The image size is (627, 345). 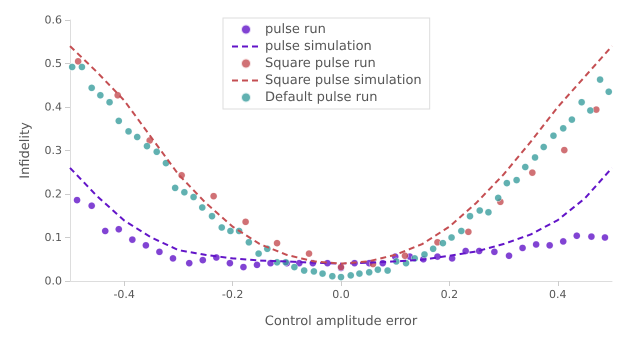 I want to click on y-tick-label: 0.3, so click(x=53, y=150).